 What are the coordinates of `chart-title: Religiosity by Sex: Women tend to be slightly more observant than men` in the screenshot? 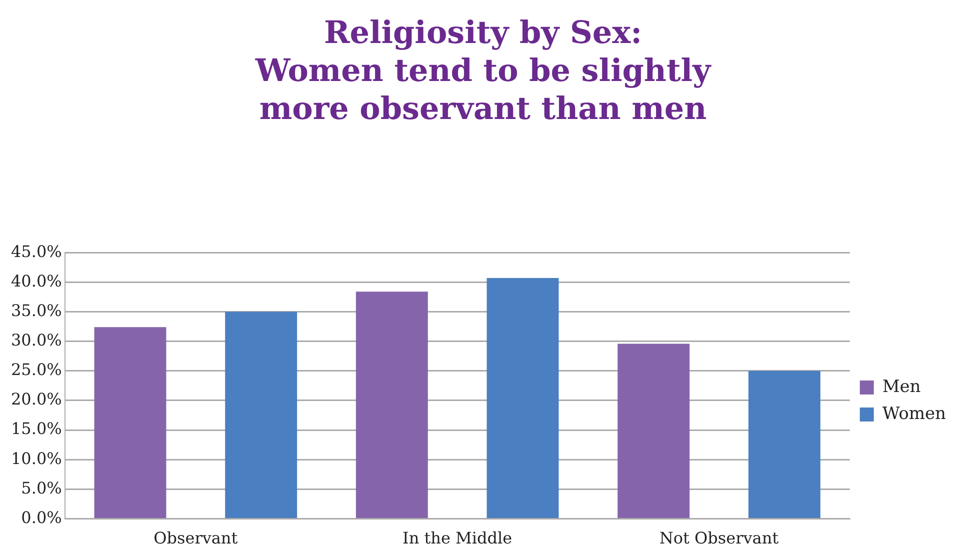 It's located at (483, 71).